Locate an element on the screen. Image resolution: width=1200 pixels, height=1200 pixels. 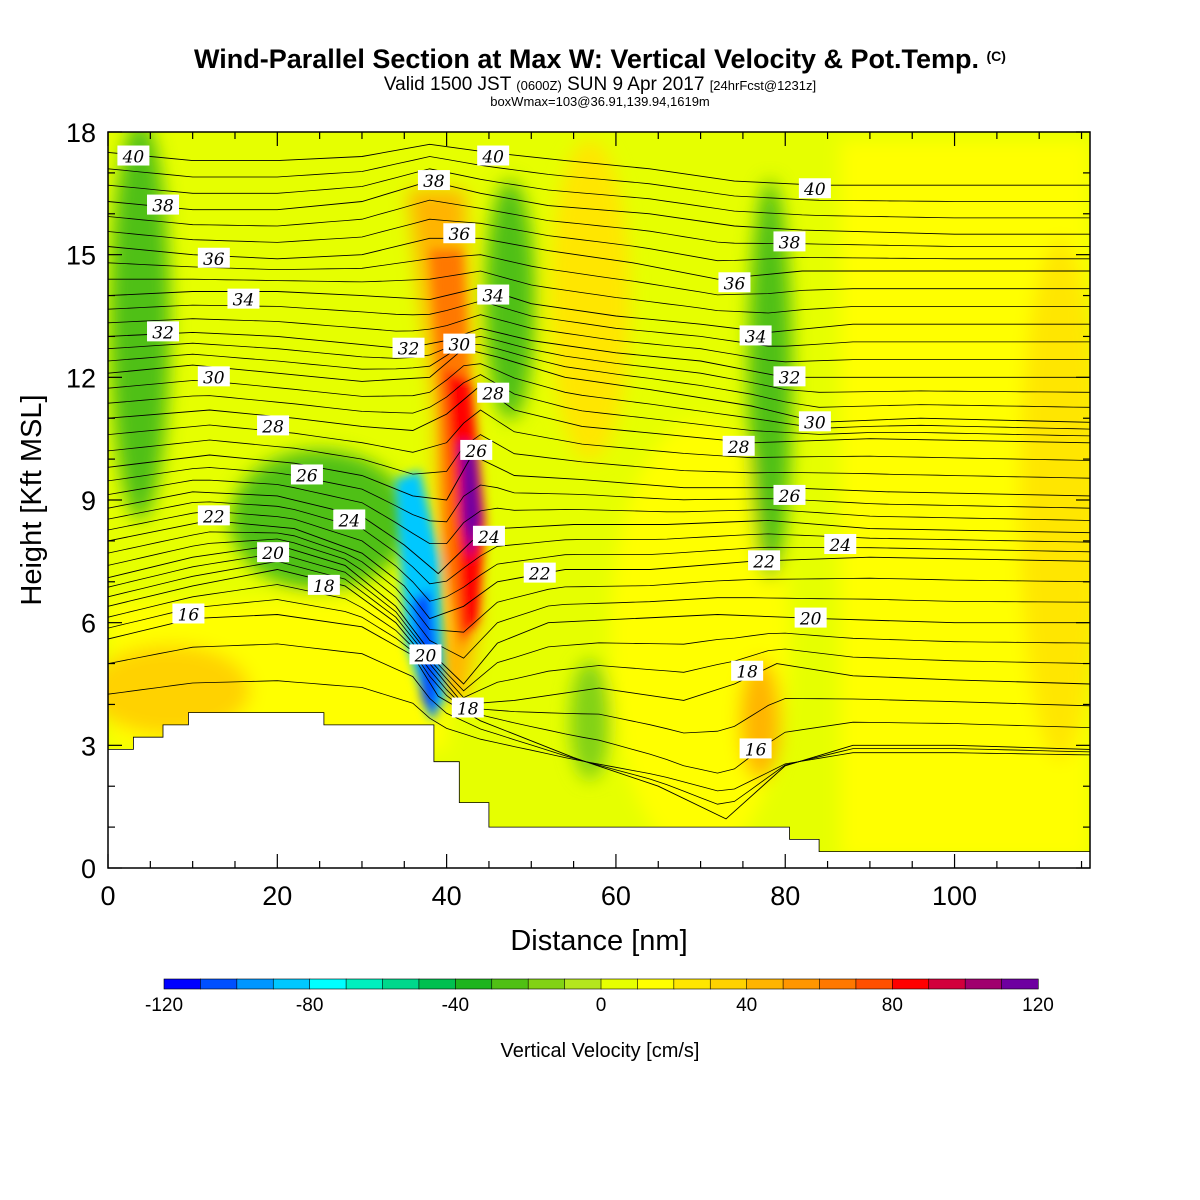
y-tick-label: 3 is located at coordinates (88, 746).